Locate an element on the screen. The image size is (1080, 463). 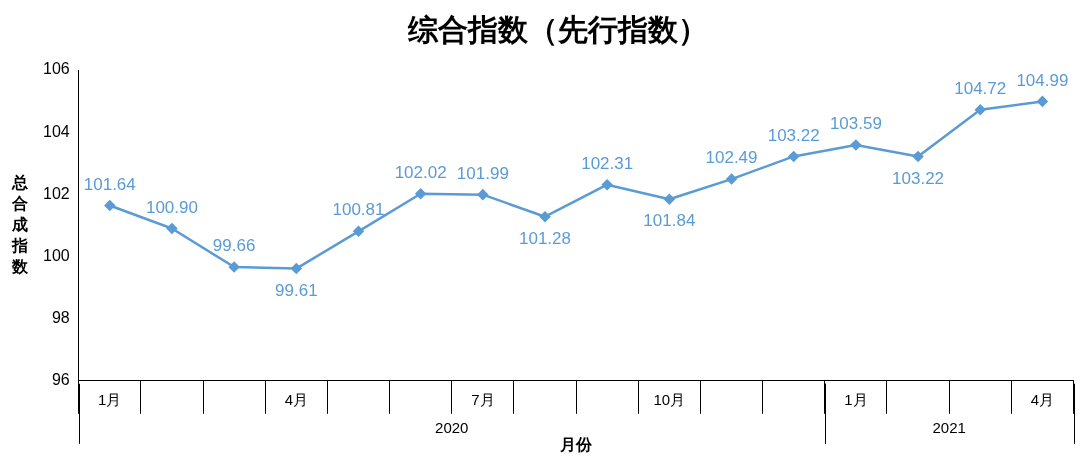
x-tick-label: 10月 is located at coordinates (669, 399).